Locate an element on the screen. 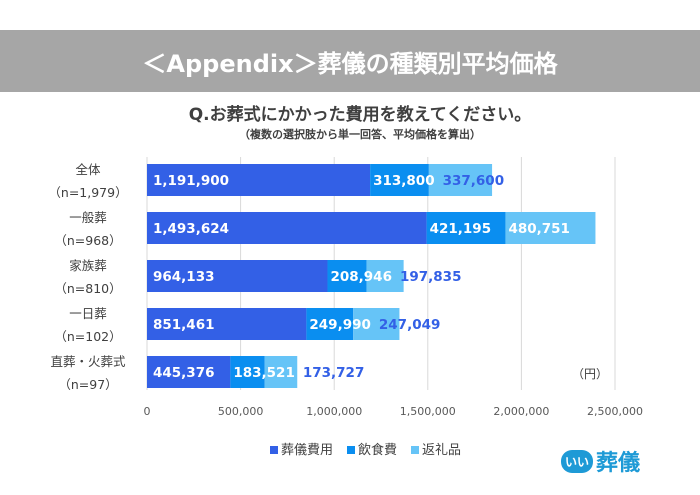  data-label: 197,835 is located at coordinates (431, 277).